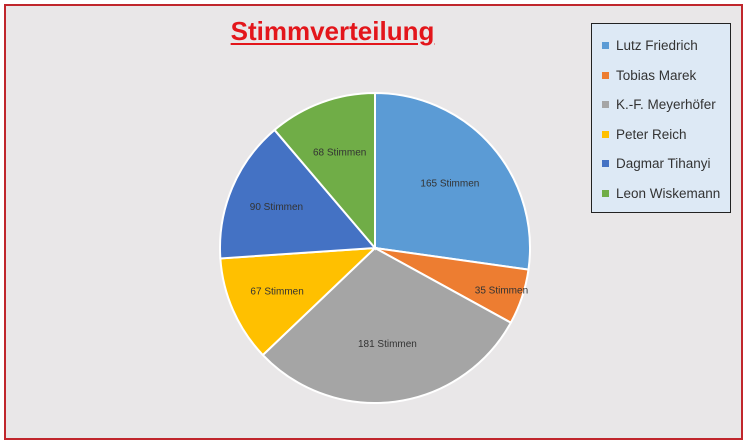 The image size is (750, 448). What do you see at coordinates (339, 152) in the screenshot?
I see `slice-label-5: 68 Stimmen` at bounding box center [339, 152].